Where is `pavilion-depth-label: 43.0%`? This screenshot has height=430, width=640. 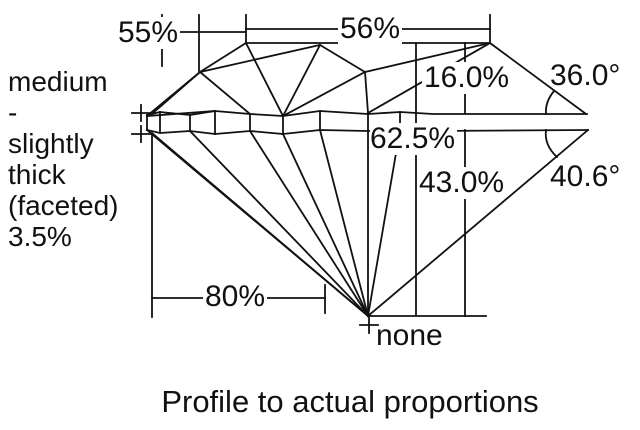
pavilion-depth-label: 43.0% is located at coordinates (461, 182).